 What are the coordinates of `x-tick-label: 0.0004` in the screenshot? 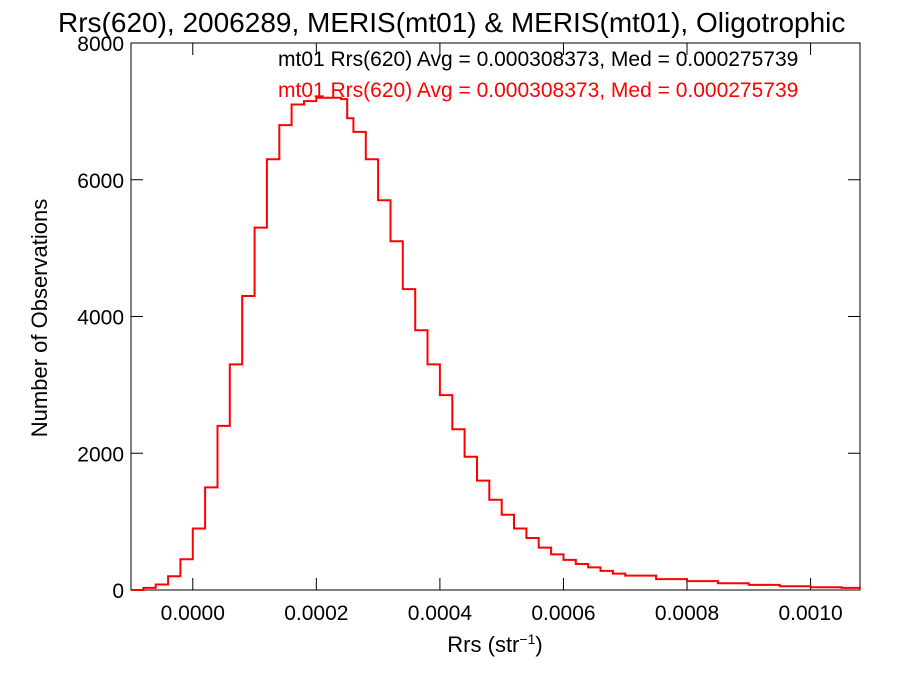 It's located at (440, 613).